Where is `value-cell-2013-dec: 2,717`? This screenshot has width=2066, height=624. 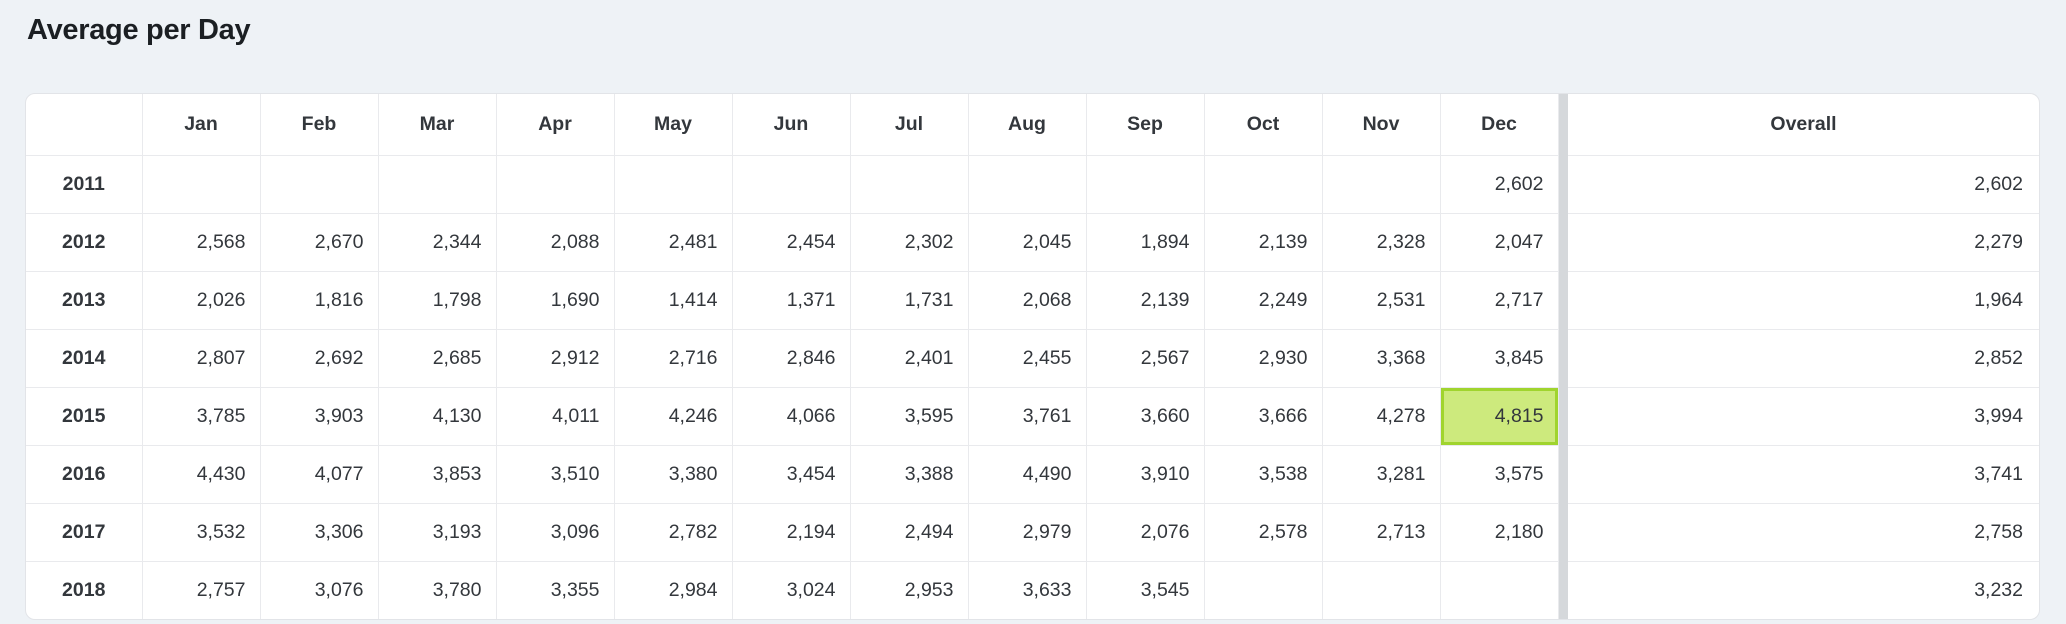
value-cell-2013-dec: 2,717 is located at coordinates (1499, 300).